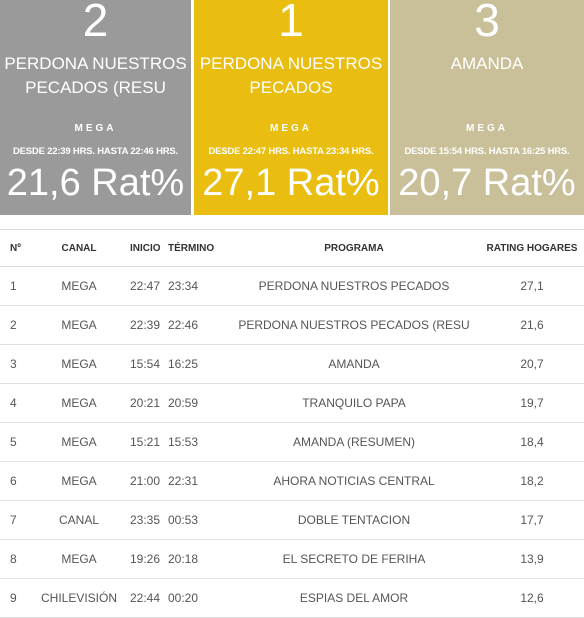 Image resolution: width=584 pixels, height=618 pixels. Describe the element at coordinates (148, 520) in the screenshot. I see `cell-start-time: 23:35` at that location.